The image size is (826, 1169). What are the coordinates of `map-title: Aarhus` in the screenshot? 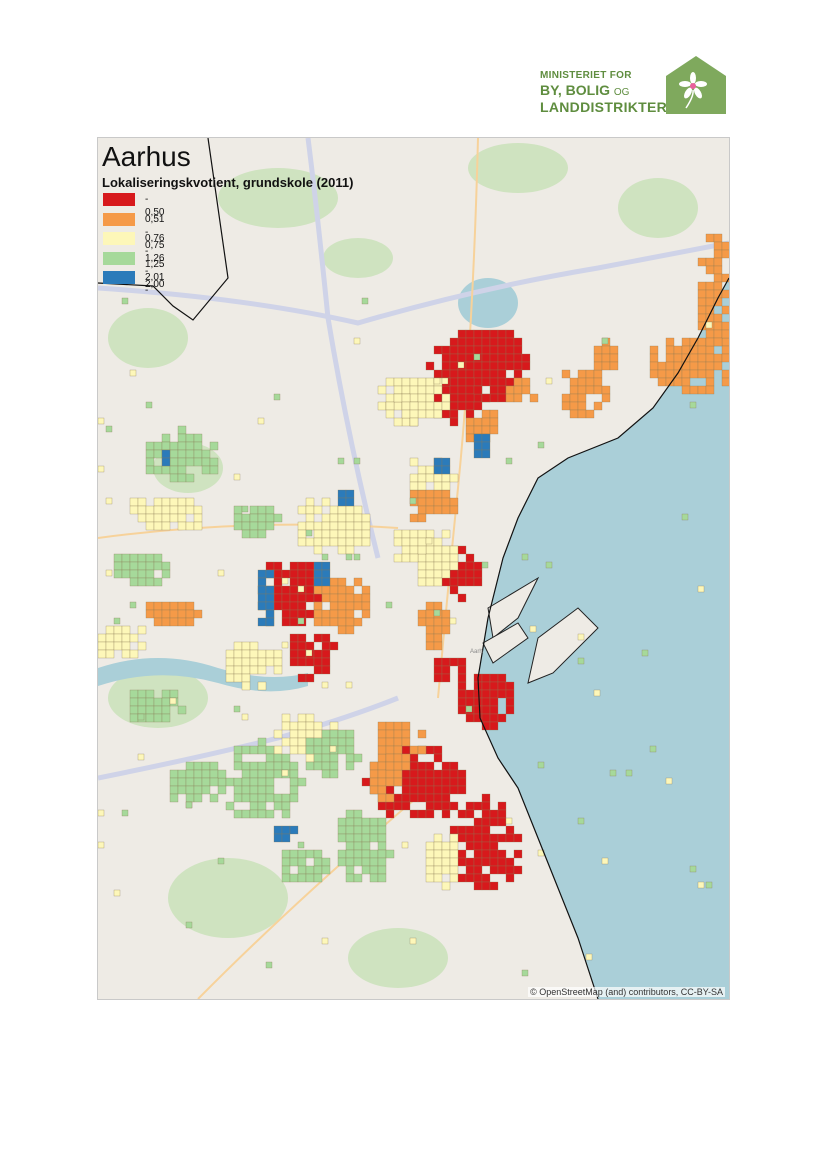 It's located at (146, 156).